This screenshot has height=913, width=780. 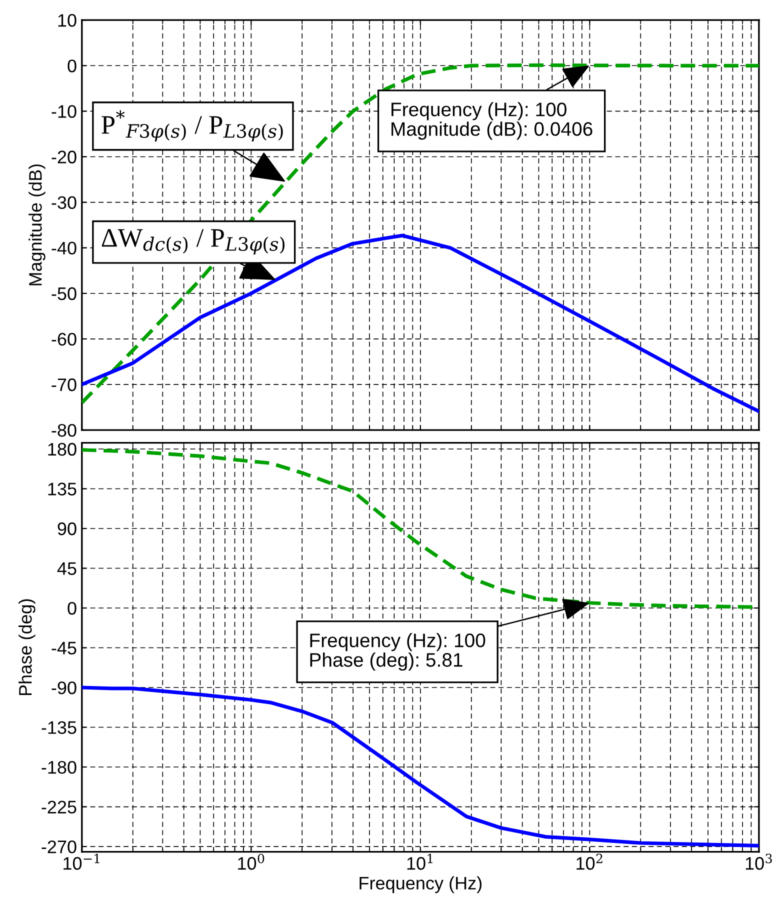 I want to click on y-tick-label: -60, so click(x=64, y=339).